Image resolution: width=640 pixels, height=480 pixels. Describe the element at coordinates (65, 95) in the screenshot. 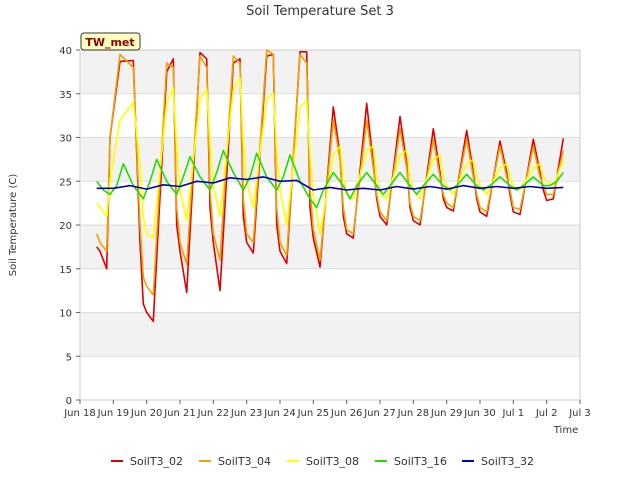

I see `y-tick-label: 35` at that location.